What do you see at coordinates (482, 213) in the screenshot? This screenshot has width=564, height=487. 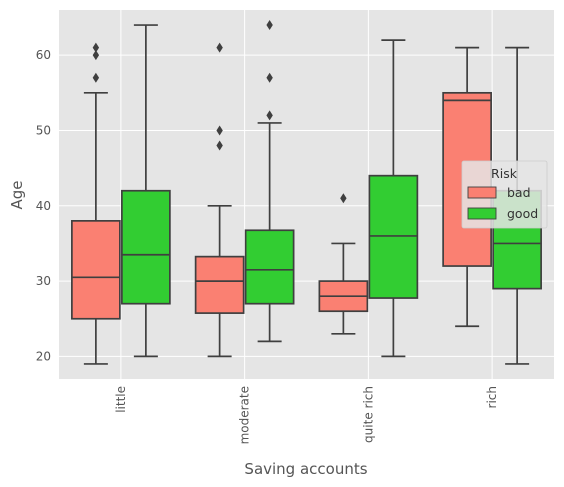 I see `legend-swatch-good` at bounding box center [482, 213].